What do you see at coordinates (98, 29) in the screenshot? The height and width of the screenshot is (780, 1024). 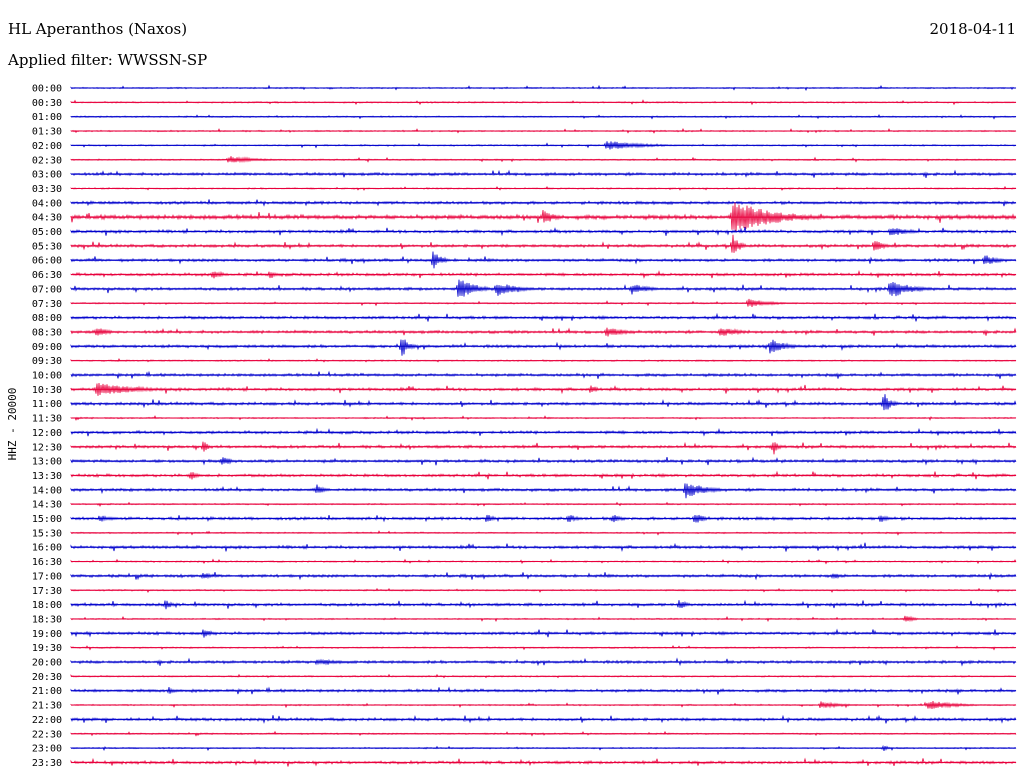 I see `station-title: HL Aperanthos (Naxos)` at bounding box center [98, 29].